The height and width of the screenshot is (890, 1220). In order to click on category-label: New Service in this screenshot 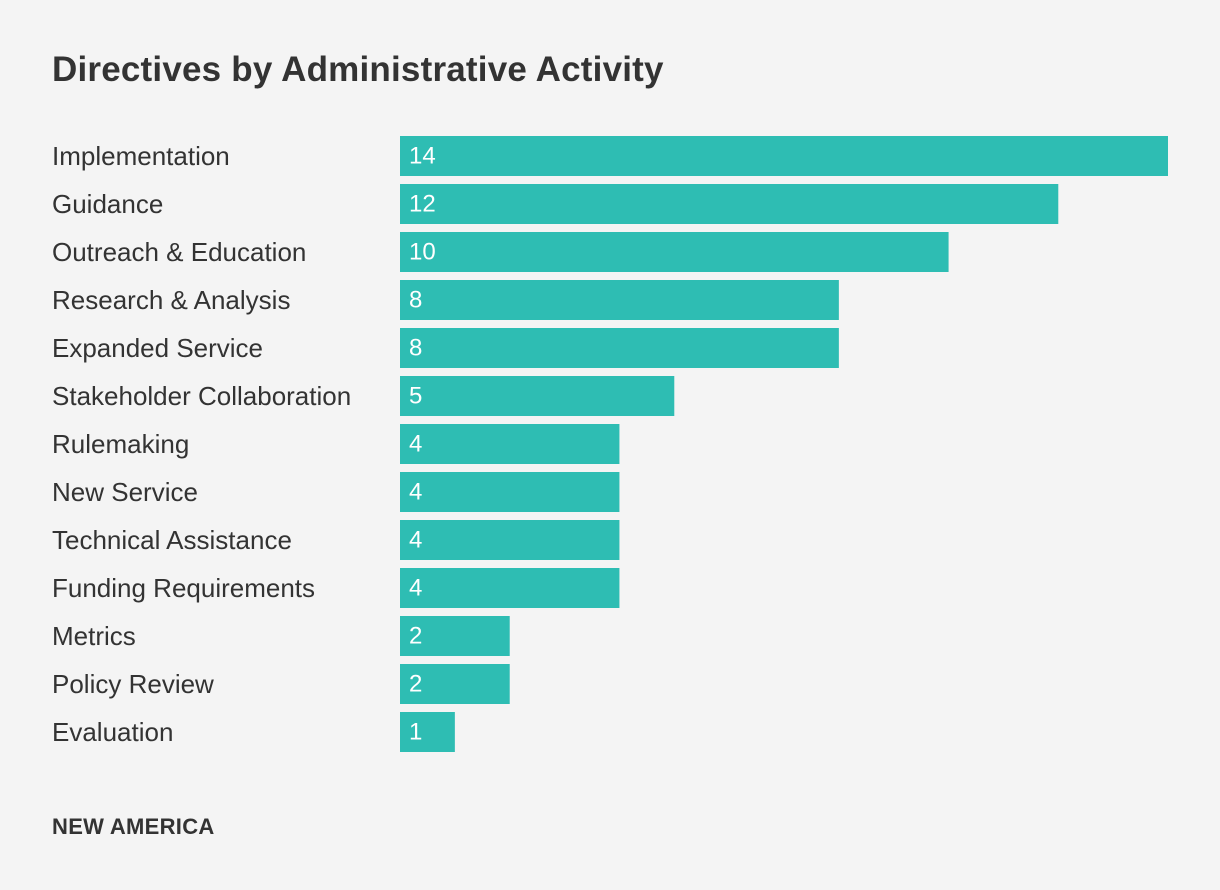, I will do `click(125, 492)`.